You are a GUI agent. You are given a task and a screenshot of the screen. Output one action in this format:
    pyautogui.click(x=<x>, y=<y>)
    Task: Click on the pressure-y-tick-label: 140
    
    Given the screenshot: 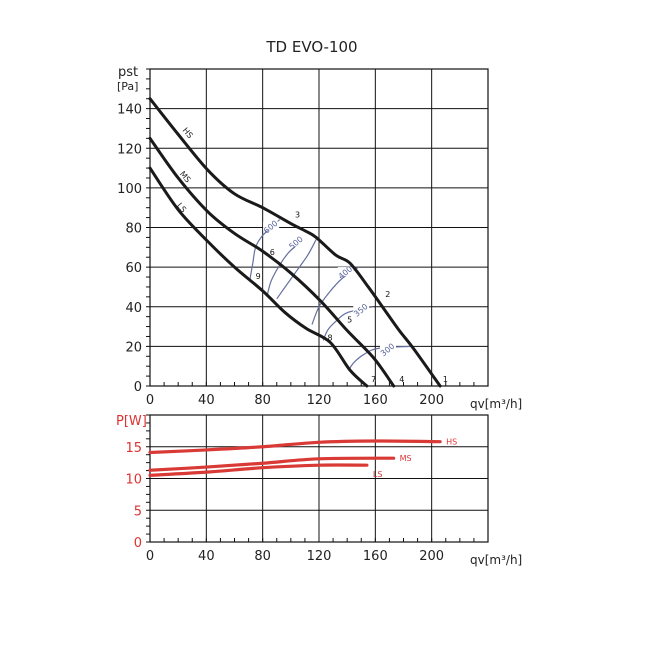 What is the action you would take?
    pyautogui.click(x=129, y=110)
    